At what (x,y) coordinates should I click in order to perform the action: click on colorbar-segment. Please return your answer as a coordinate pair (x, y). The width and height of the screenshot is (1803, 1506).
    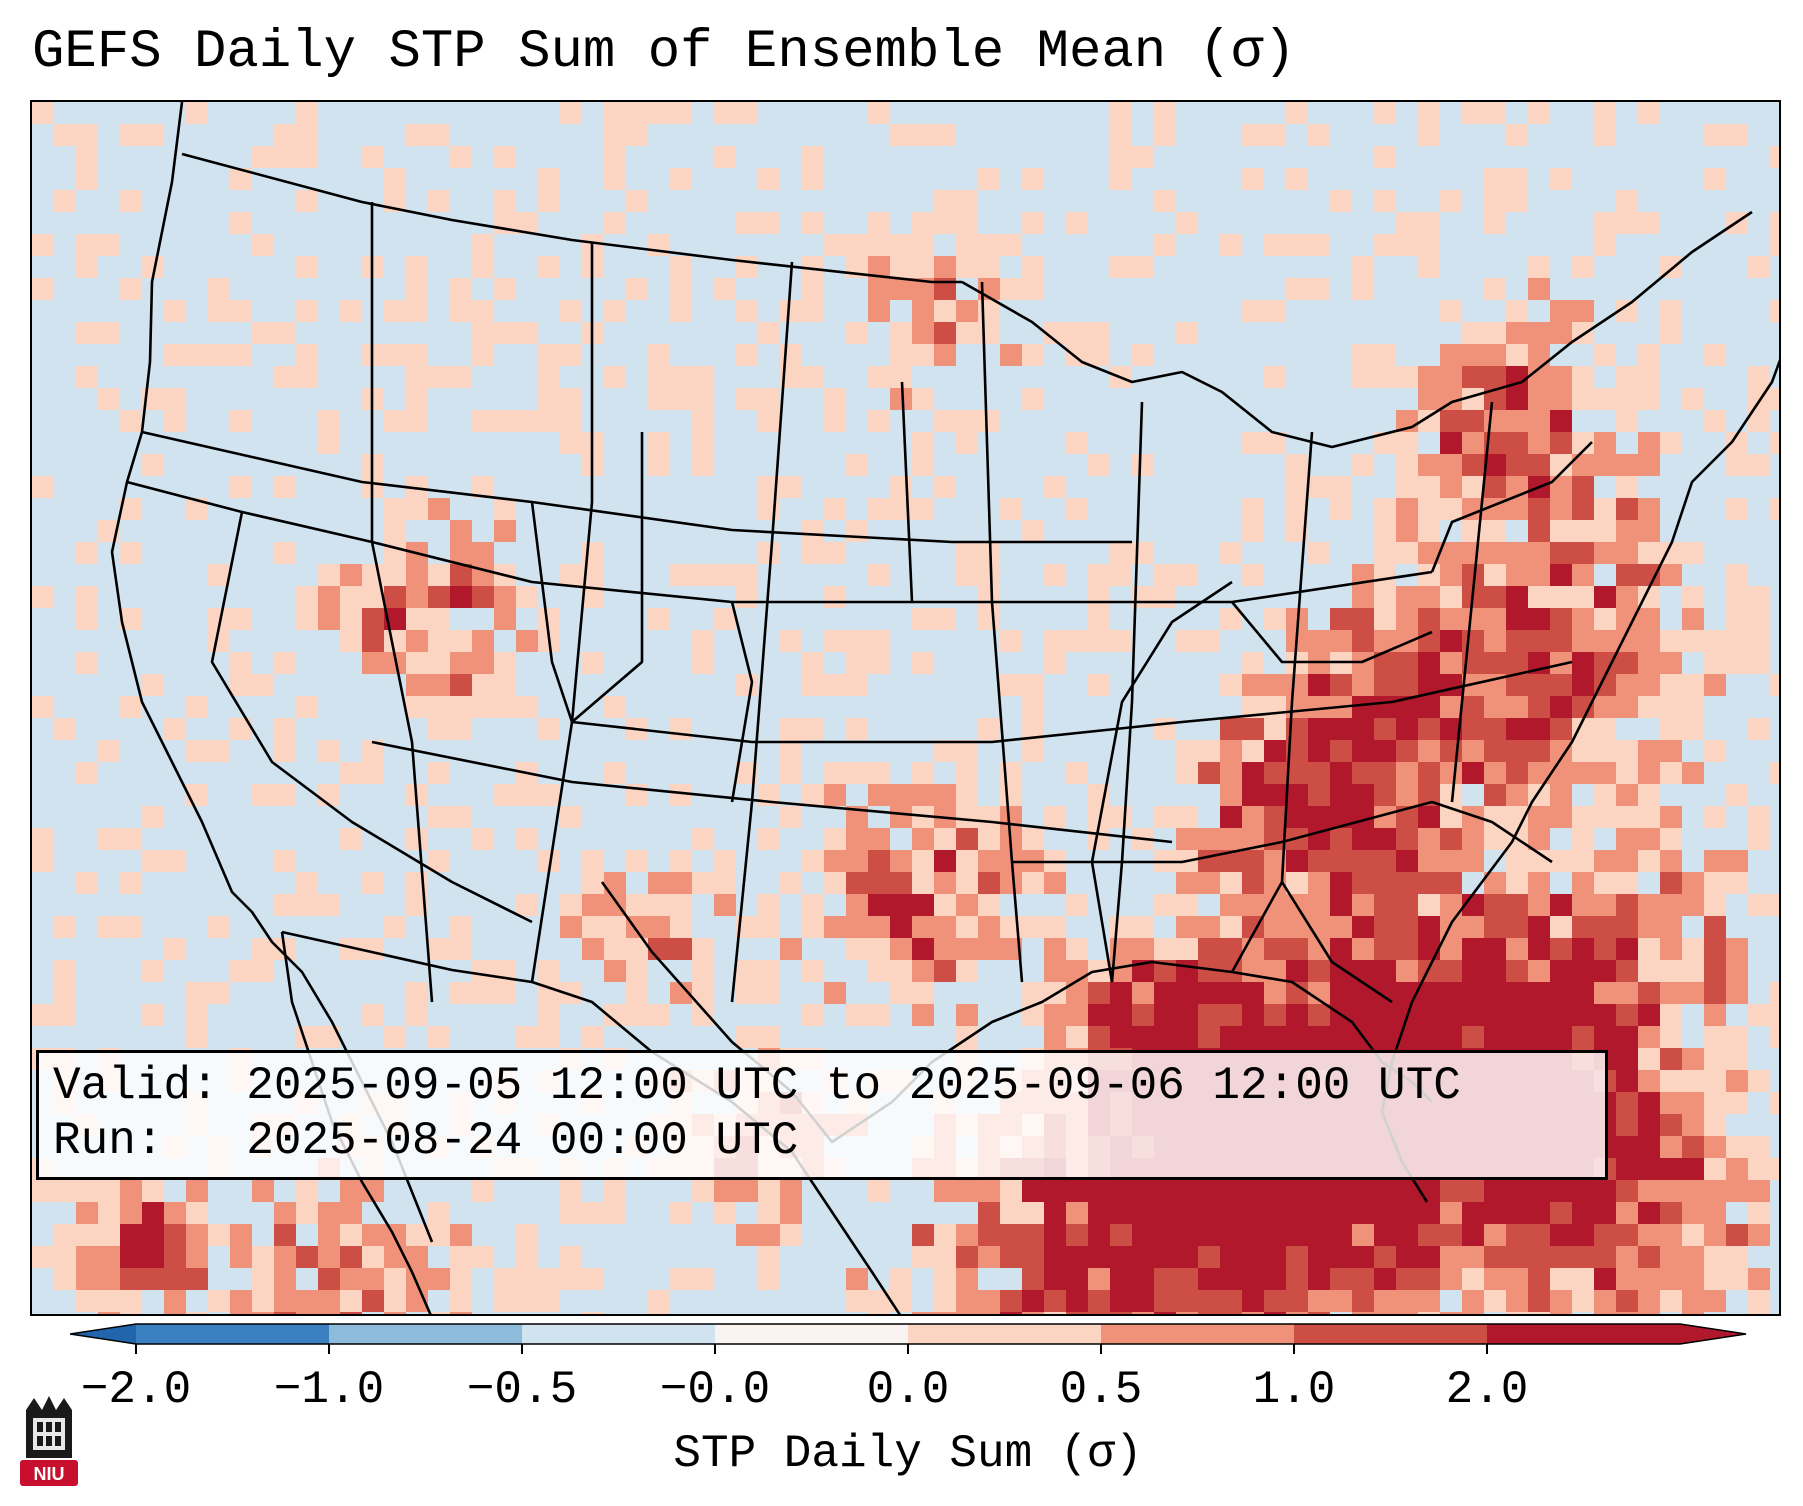
    Looking at the image, I should click on (1391, 1334).